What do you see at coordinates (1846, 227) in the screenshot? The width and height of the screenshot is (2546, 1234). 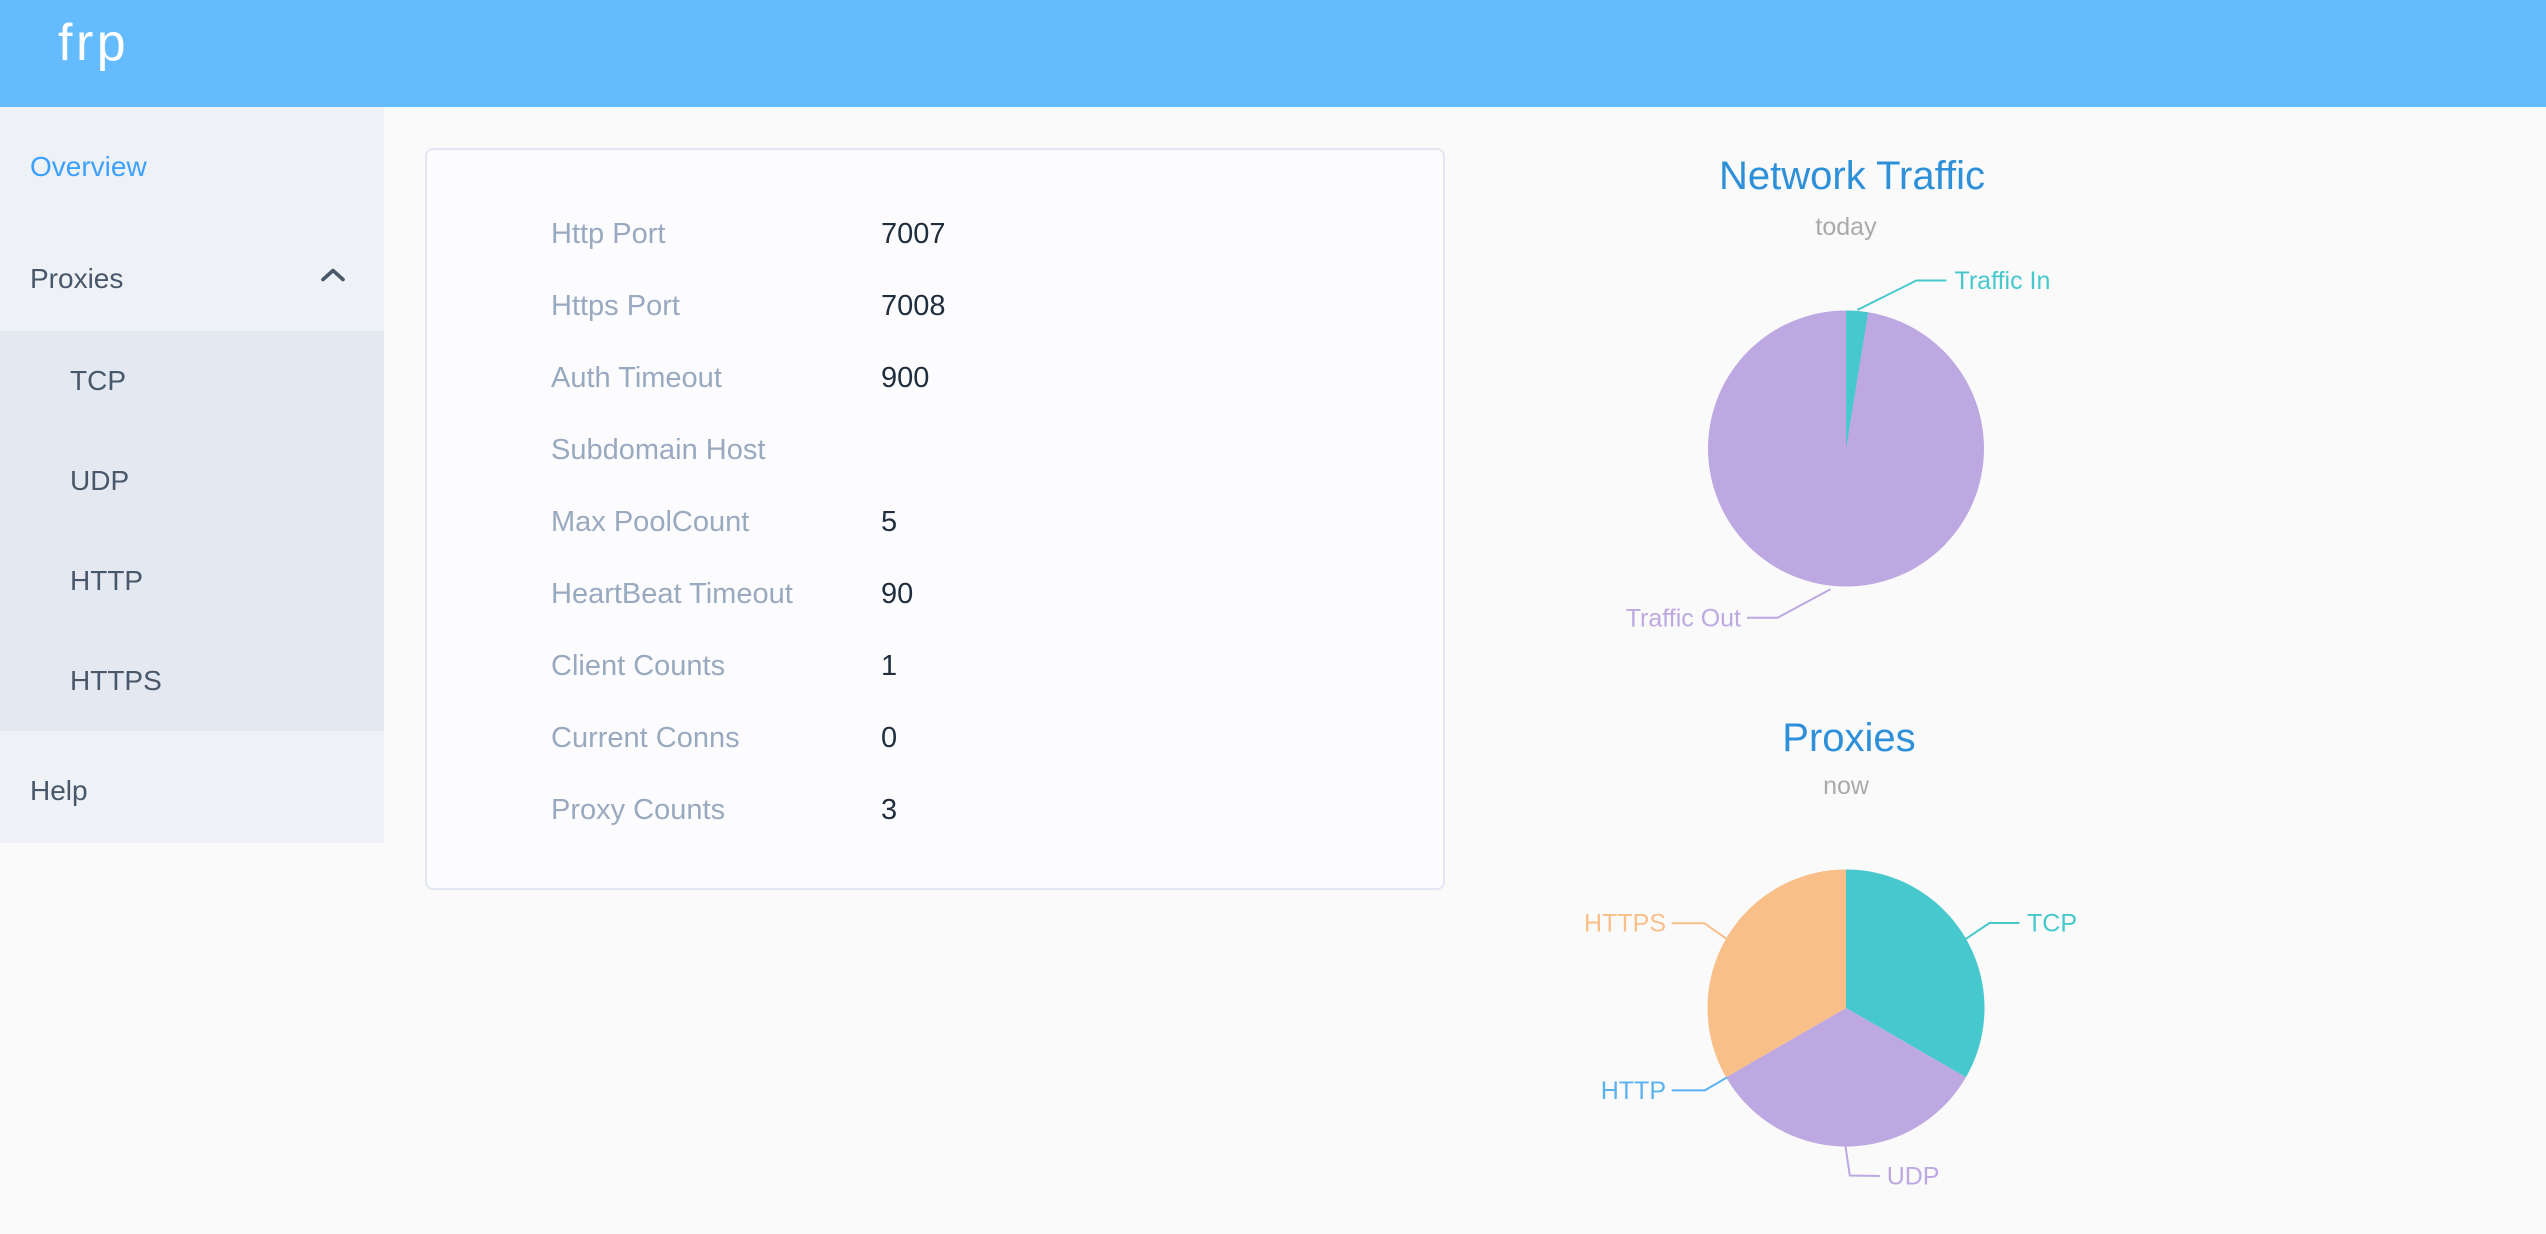 I see `svg-text: today` at bounding box center [1846, 227].